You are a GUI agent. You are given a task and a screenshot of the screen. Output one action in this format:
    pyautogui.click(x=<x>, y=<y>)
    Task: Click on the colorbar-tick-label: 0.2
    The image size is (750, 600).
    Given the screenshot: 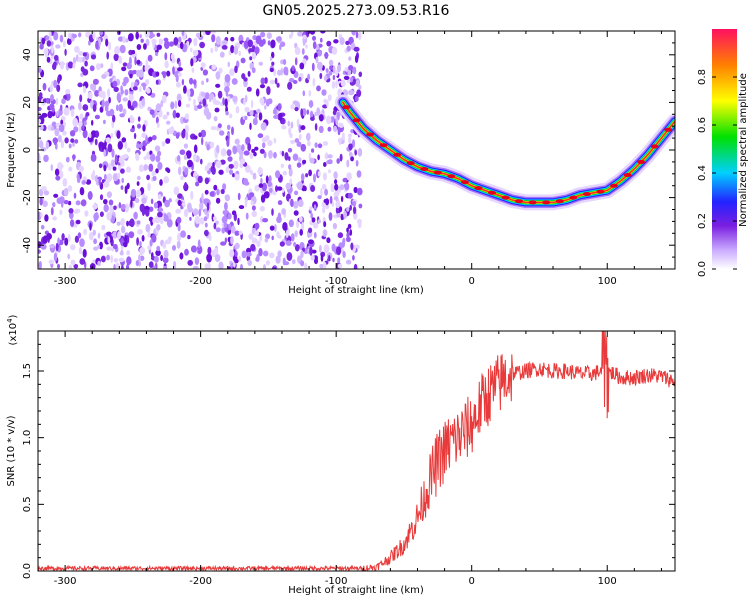 What is the action you would take?
    pyautogui.click(x=702, y=221)
    